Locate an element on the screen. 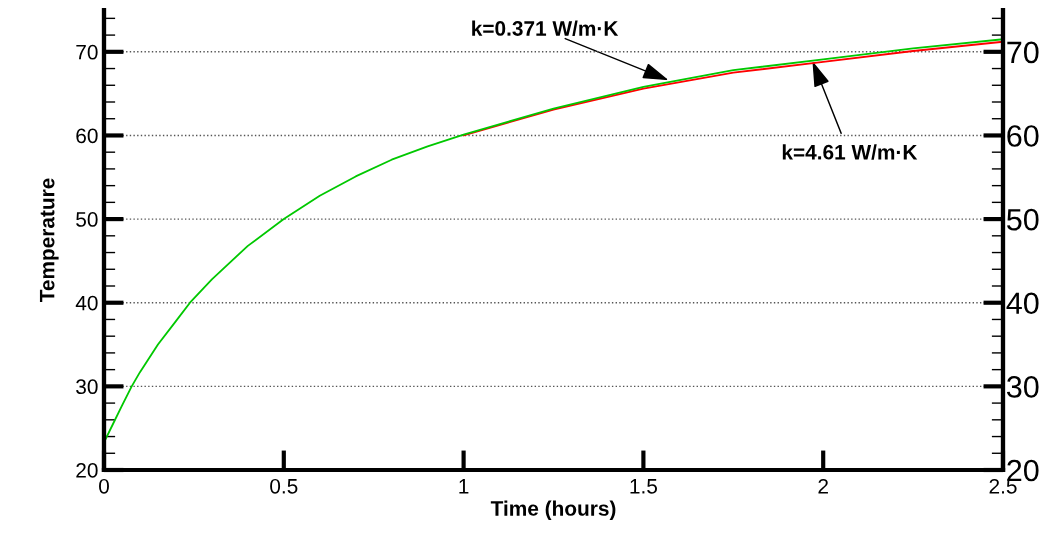 This screenshot has height=540, width=1055. annotation: k=0.371 W/m·K is located at coordinates (545, 28).